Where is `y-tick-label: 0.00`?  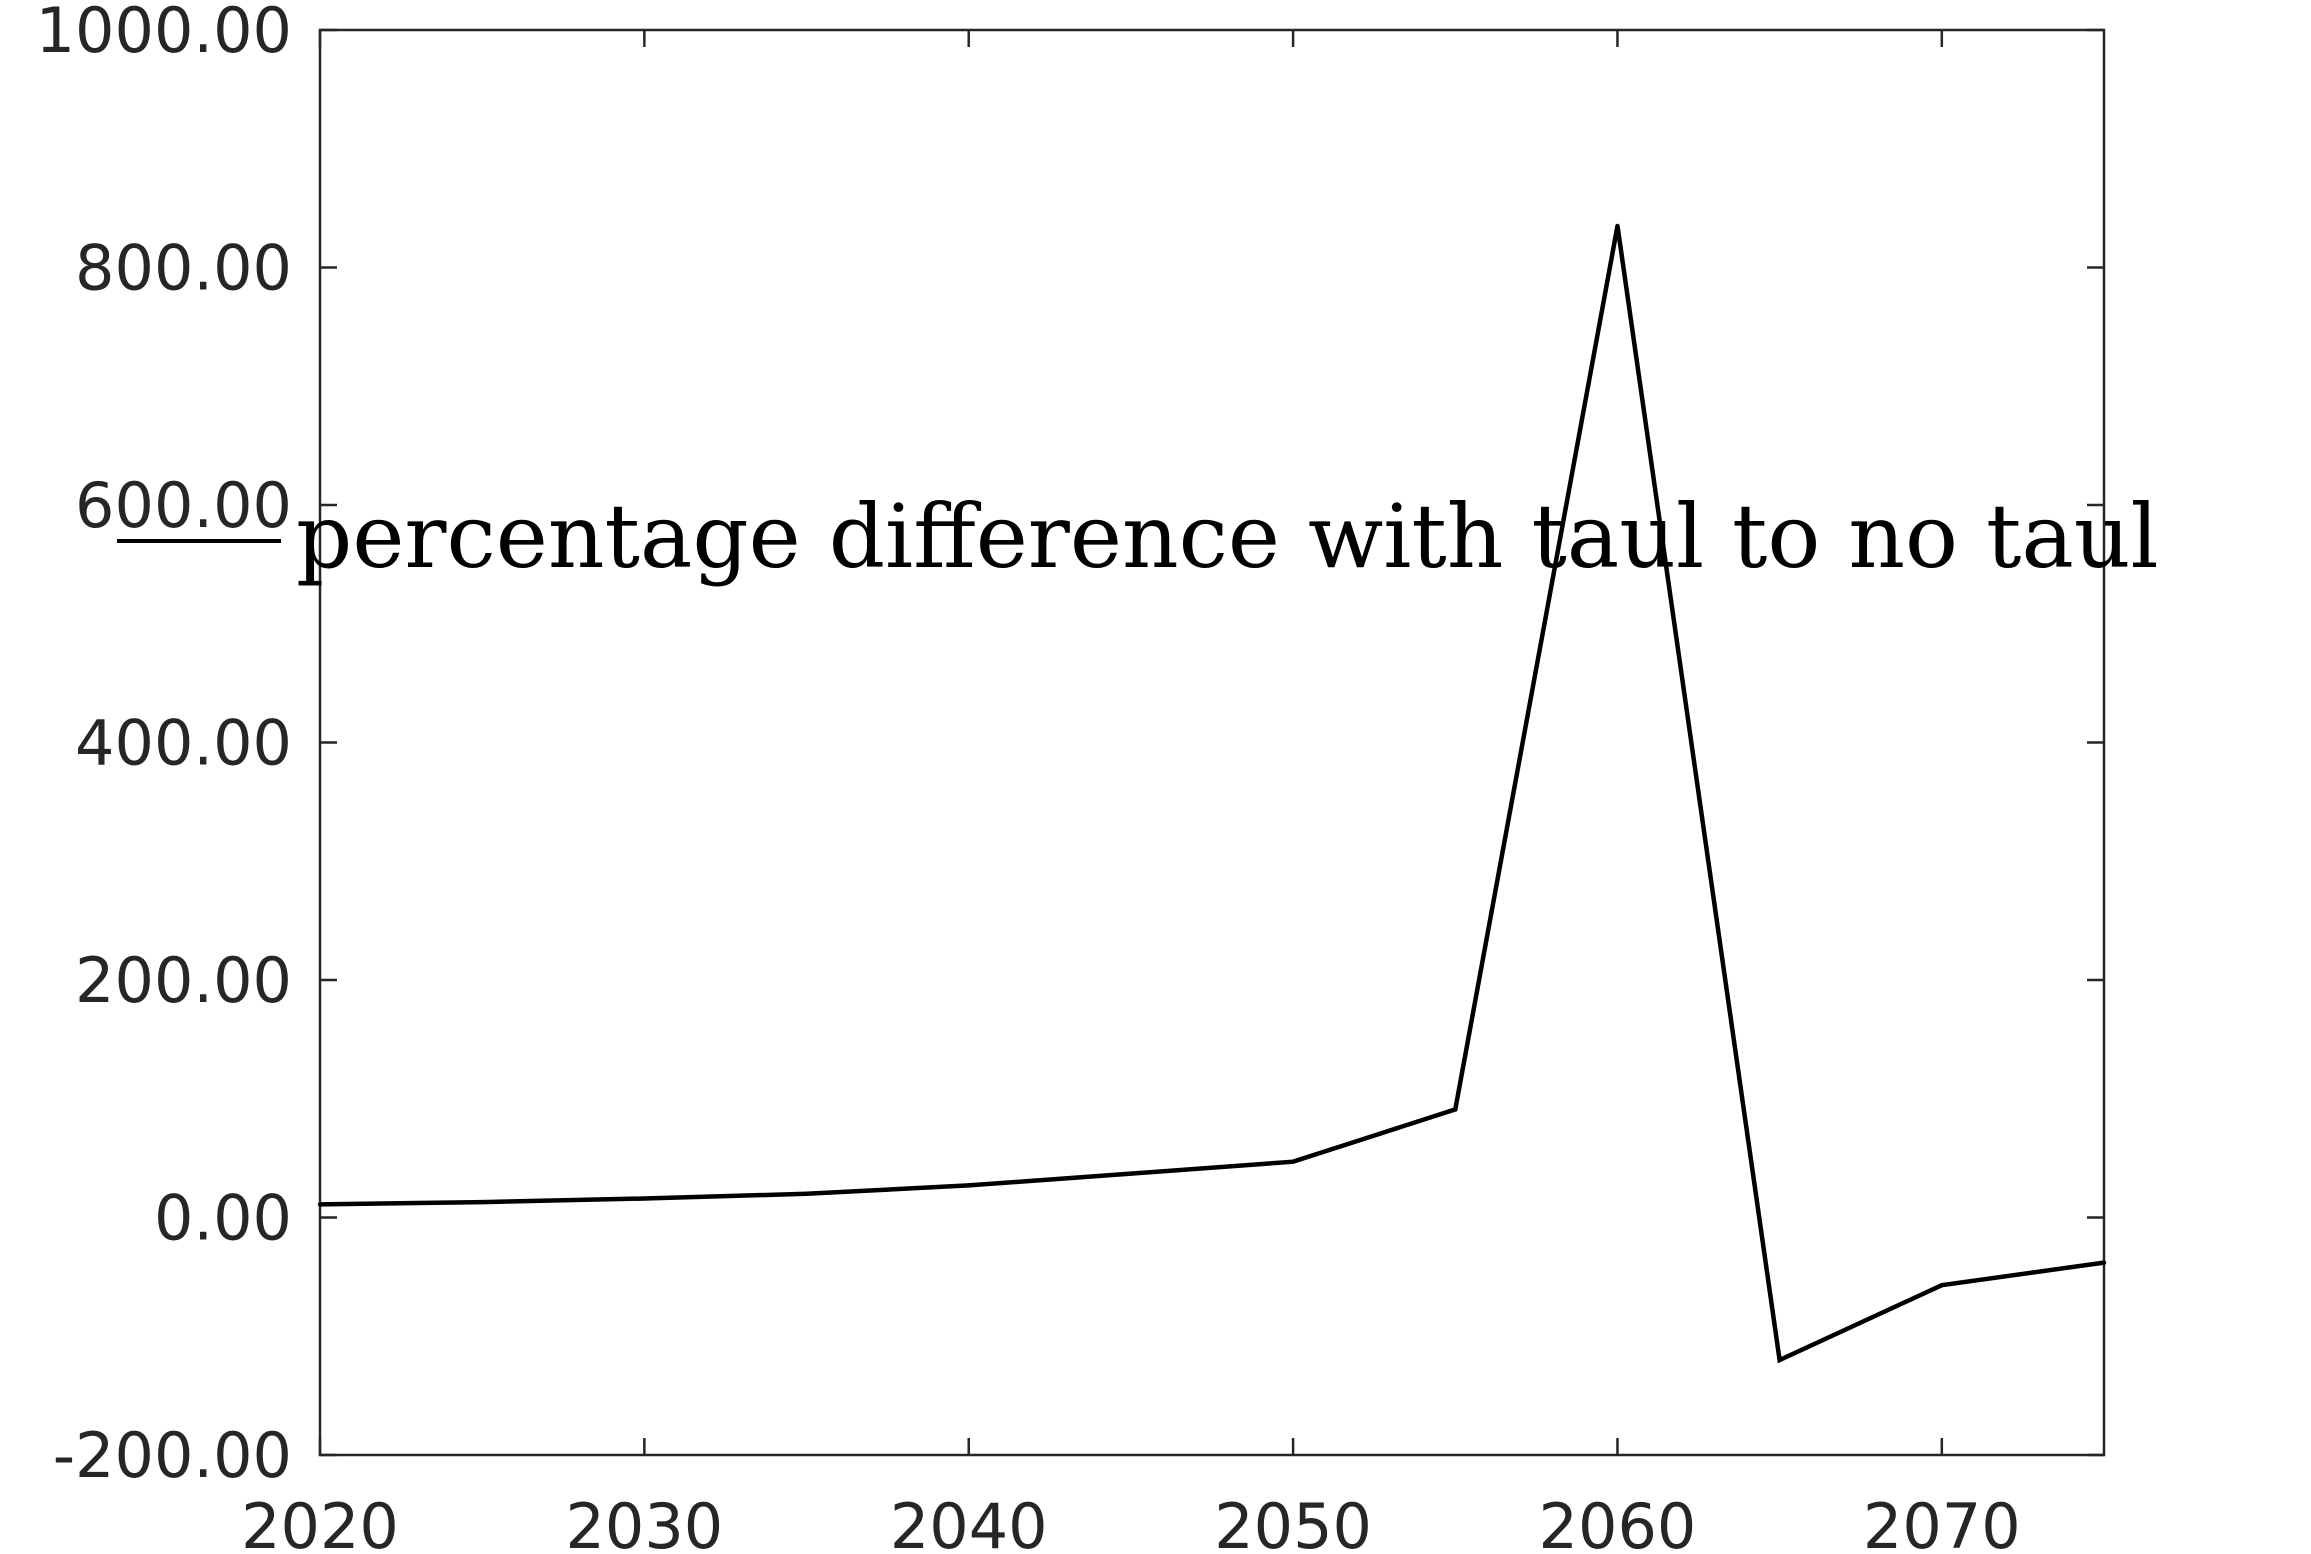
y-tick-label: 0.00 is located at coordinates (223, 1218).